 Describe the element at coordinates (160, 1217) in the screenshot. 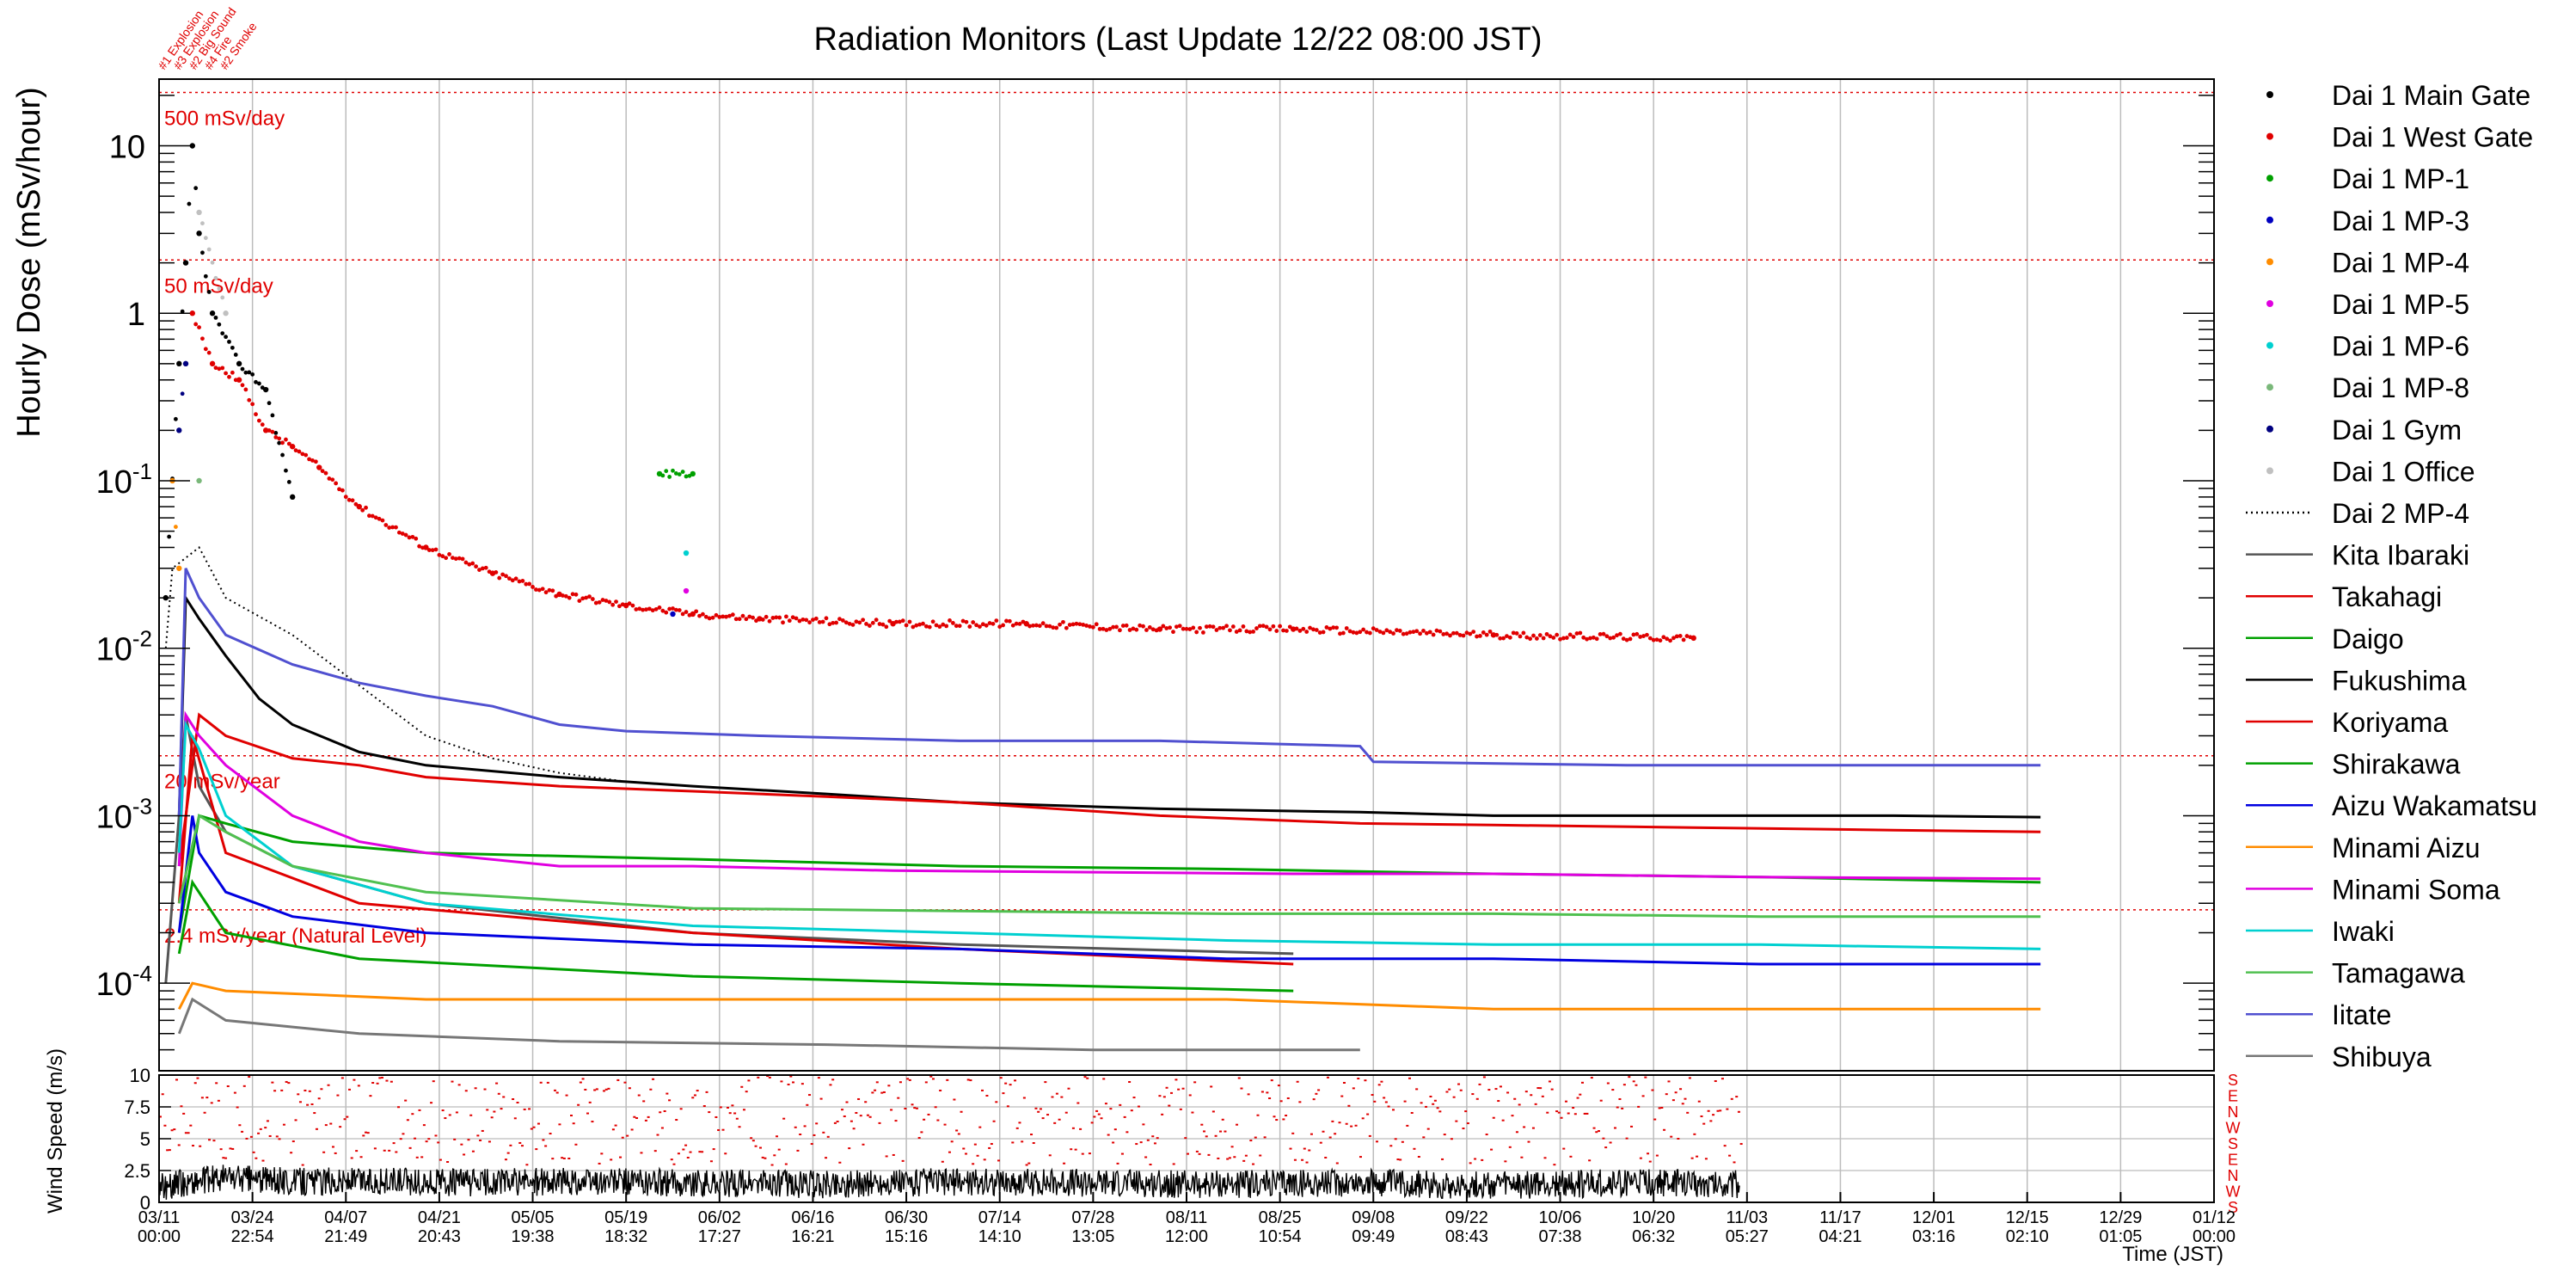

I see `x-tick-date: 03/11` at that location.